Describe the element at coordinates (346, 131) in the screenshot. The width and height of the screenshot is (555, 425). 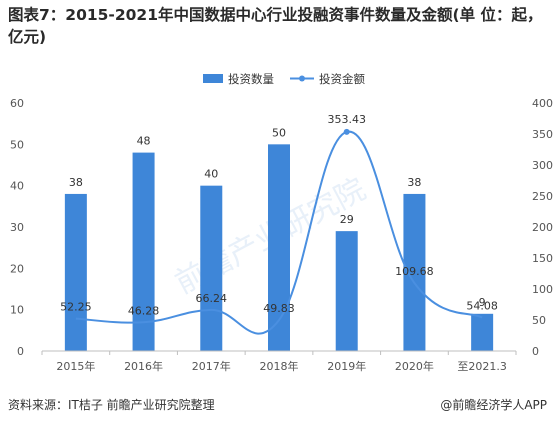
I see `line-point` at that location.